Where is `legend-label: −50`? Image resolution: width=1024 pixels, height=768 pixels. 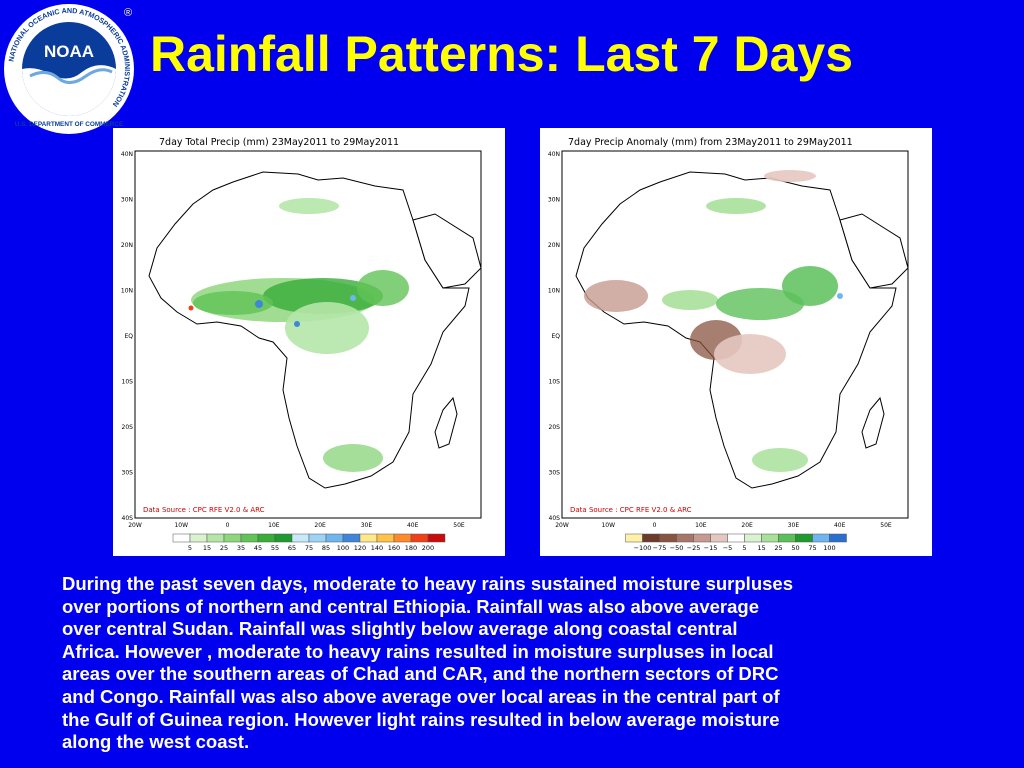
legend-label: −50 is located at coordinates (677, 548).